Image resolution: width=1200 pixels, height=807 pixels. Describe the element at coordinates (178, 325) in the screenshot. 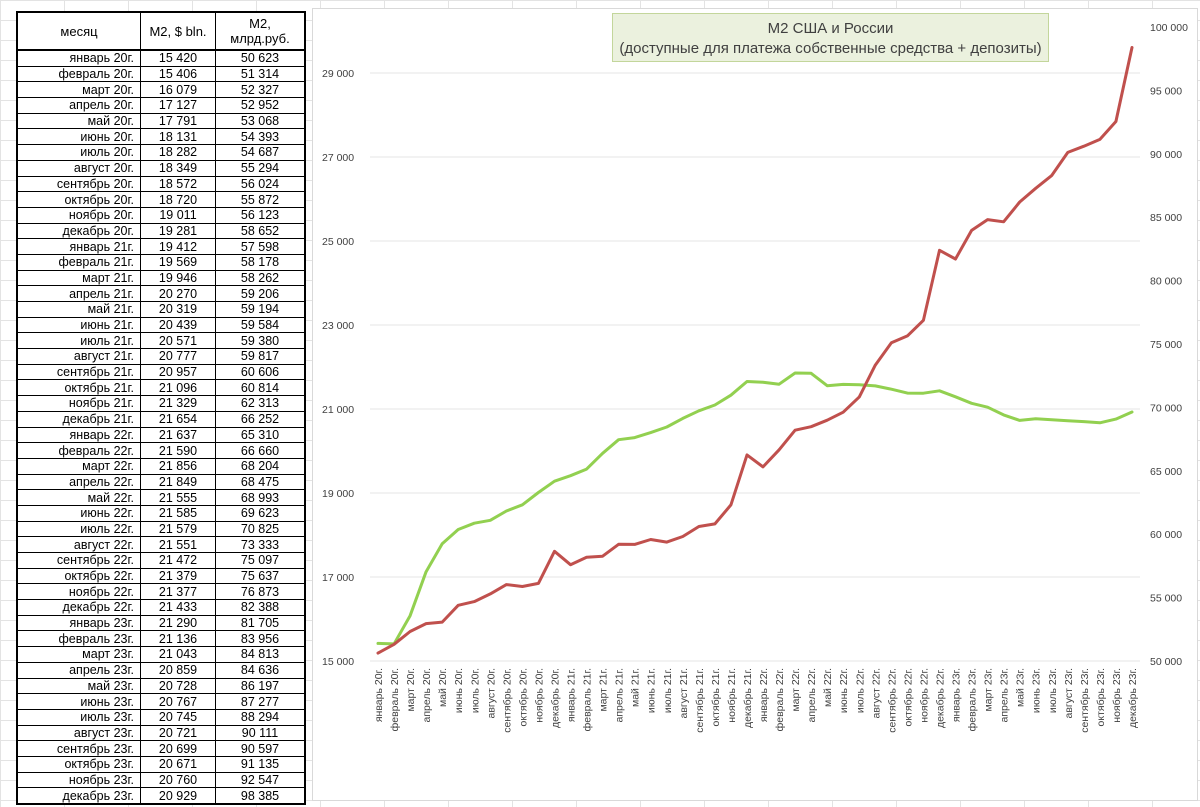

I see `usd-cell: 20 439` at that location.